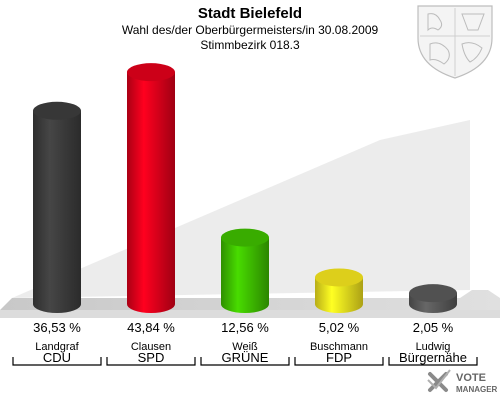 This screenshot has height=400, width=500. I want to click on candidate-label: Ludwig, so click(433, 347).